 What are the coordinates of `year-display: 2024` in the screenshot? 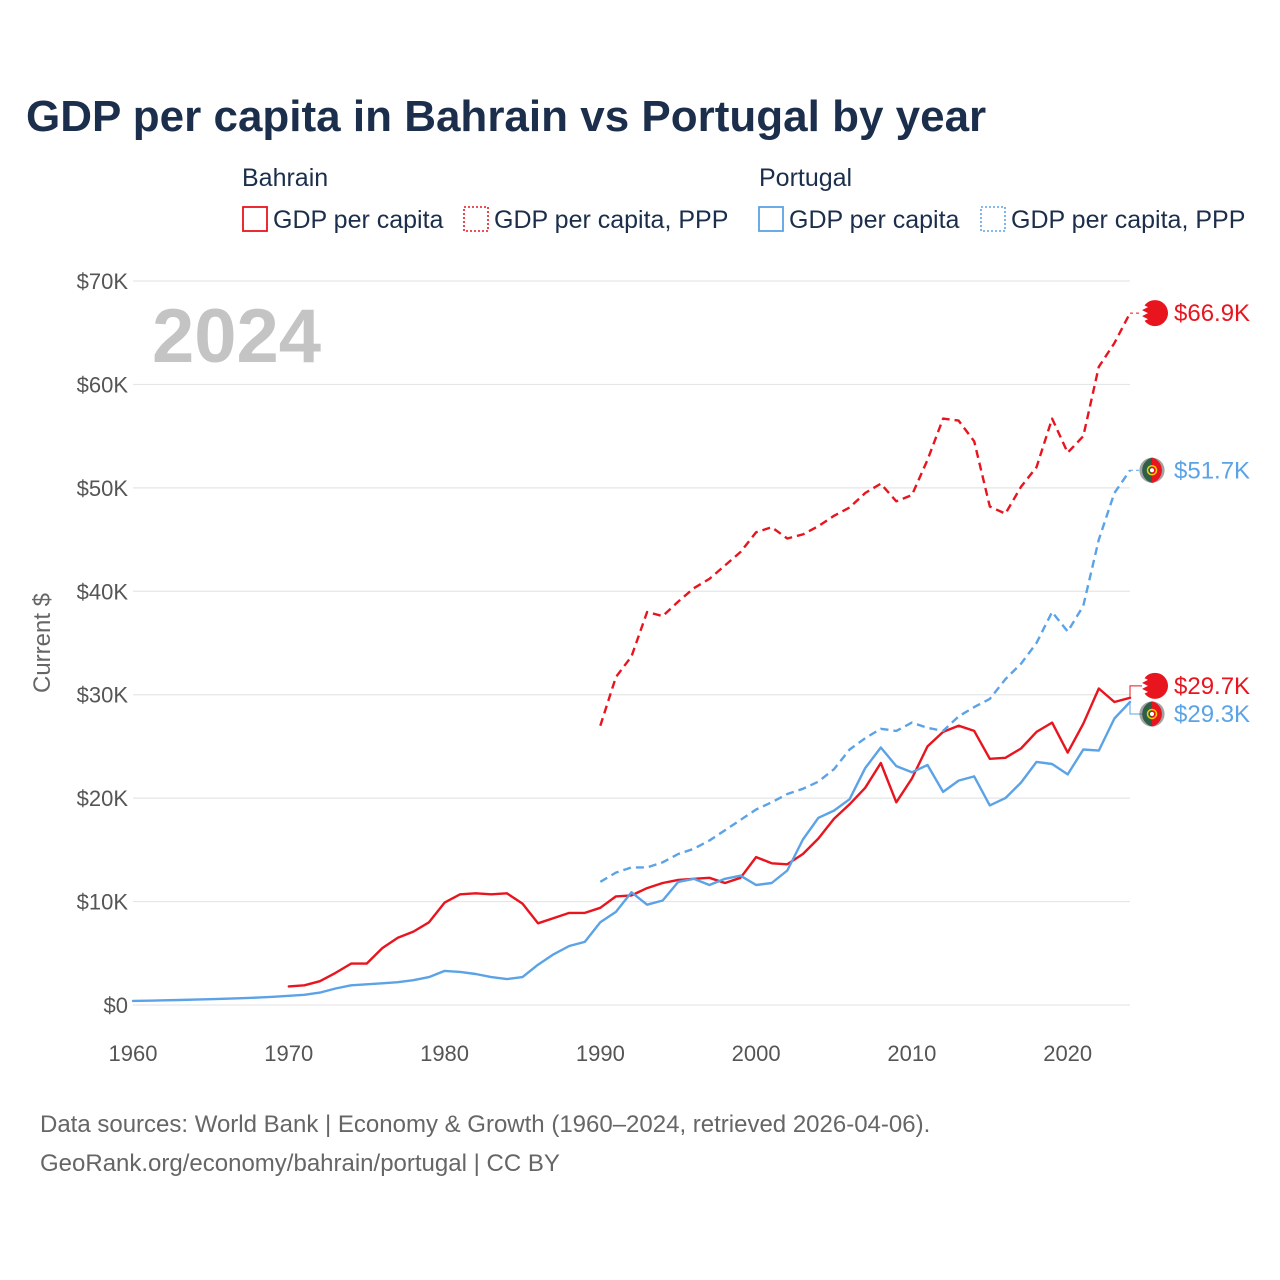 It's located at (236, 336).